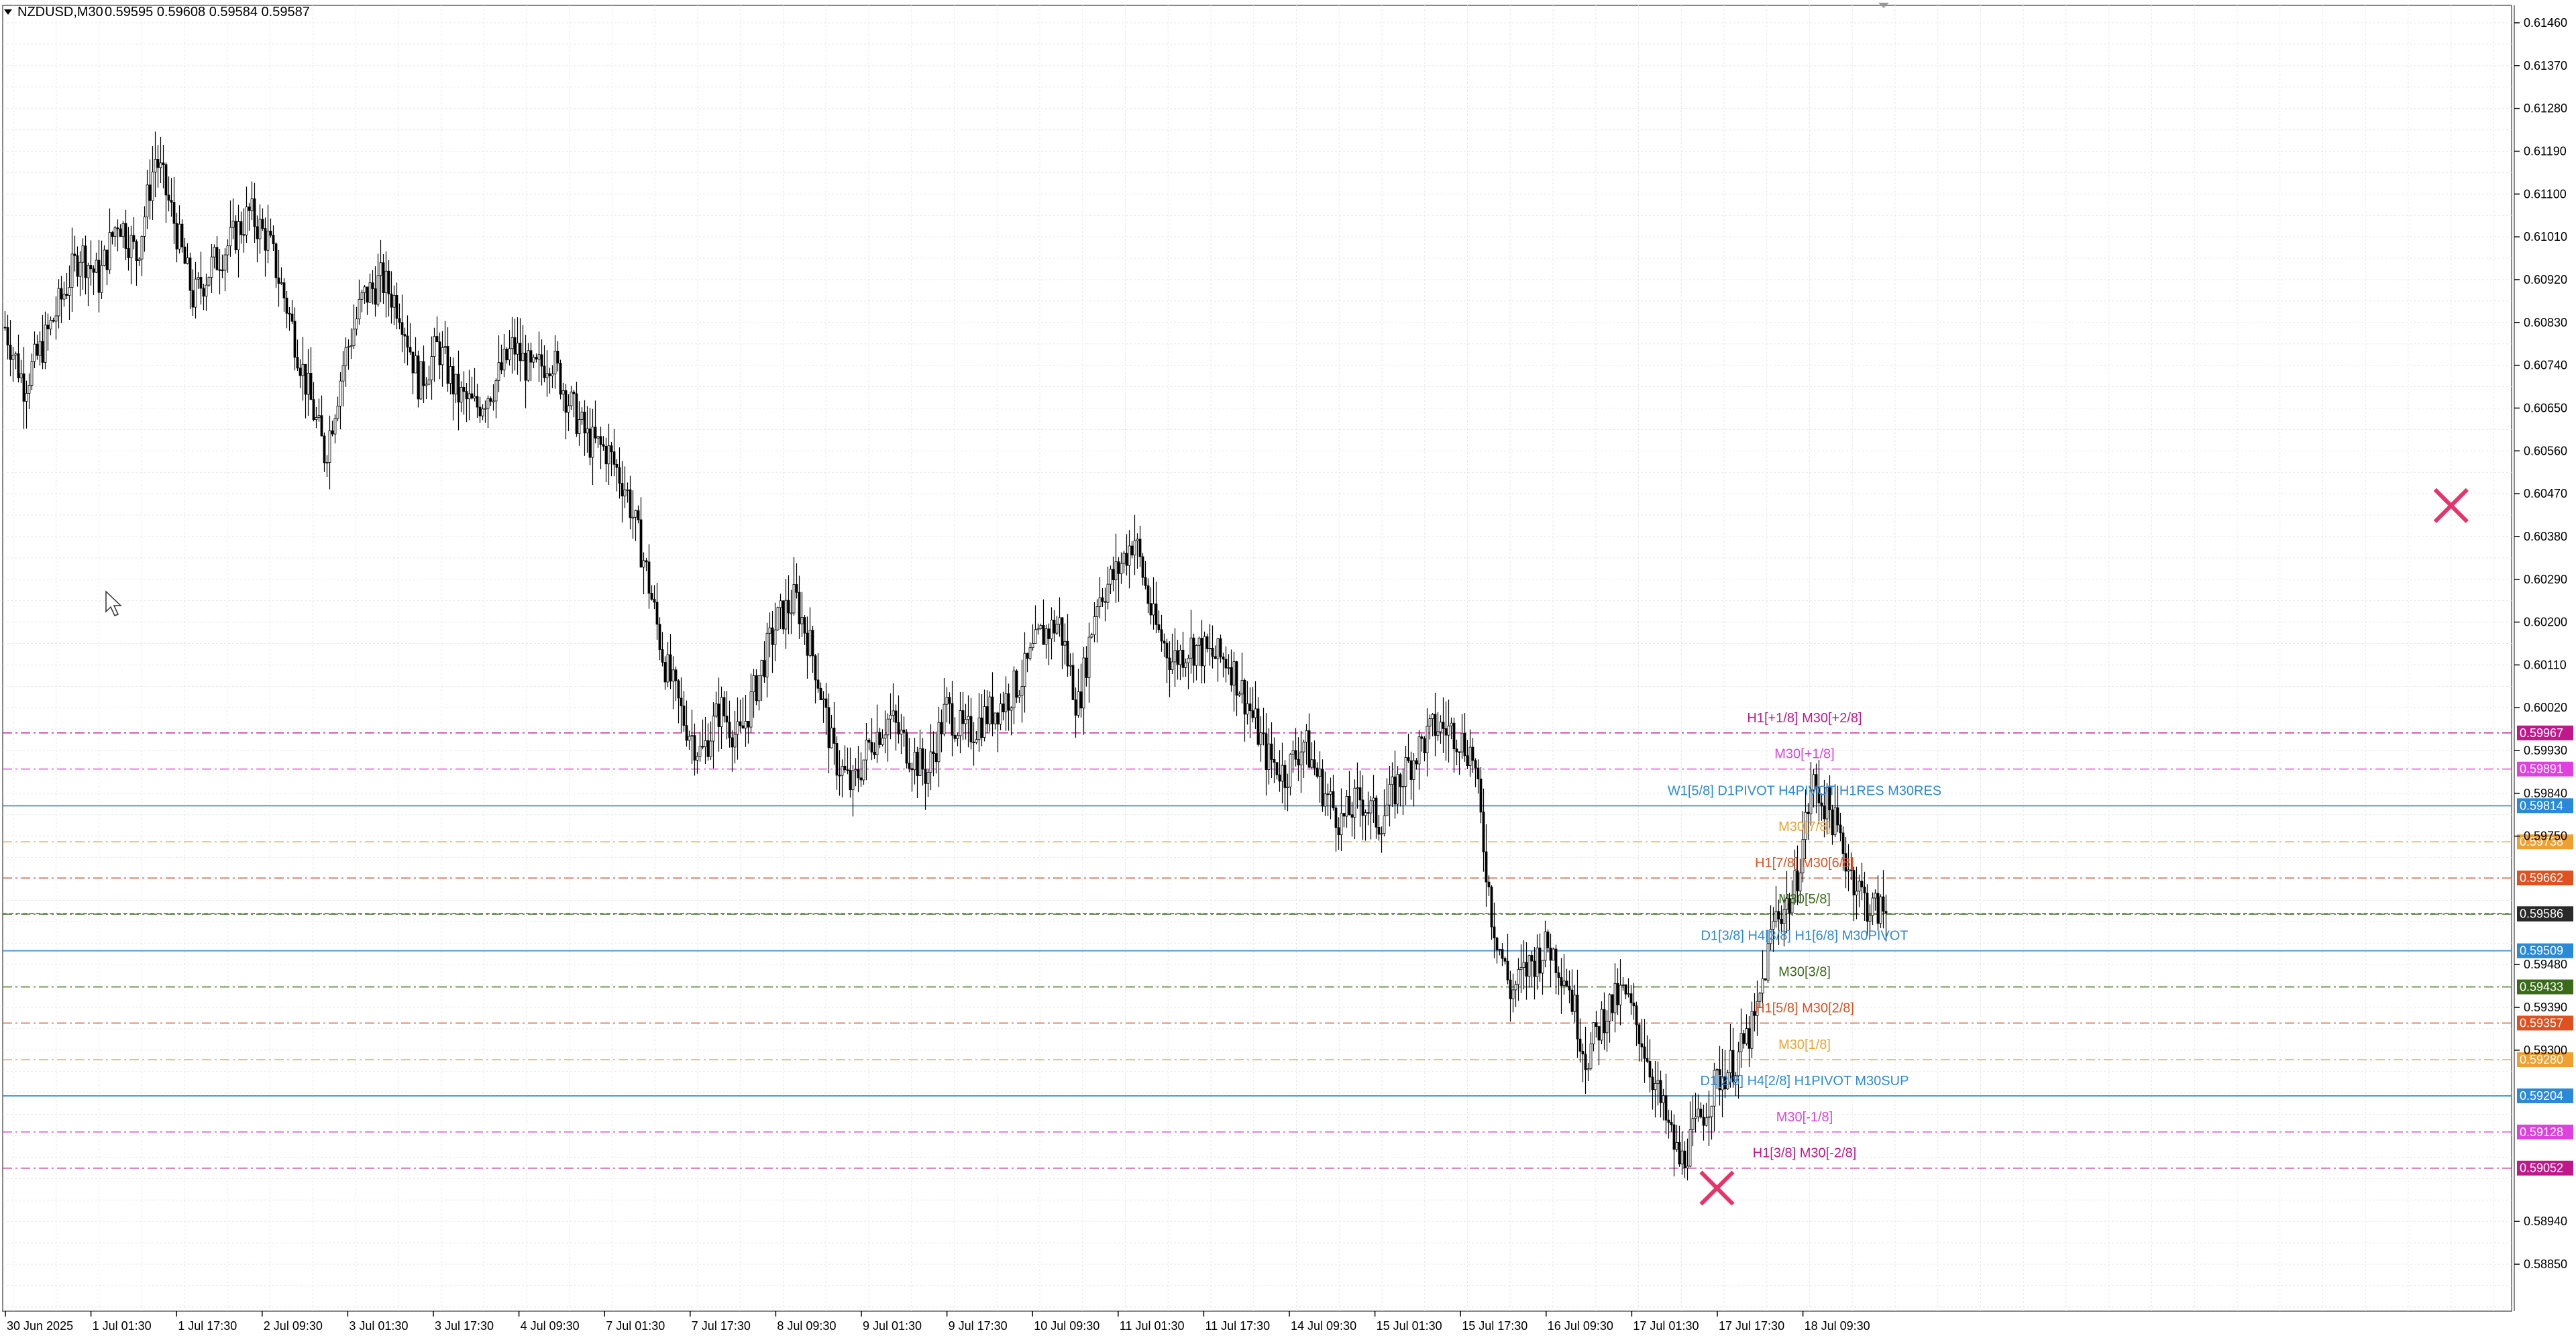  What do you see at coordinates (721, 1326) in the screenshot?
I see `x-tick-label: 7 Jul 17:30` at bounding box center [721, 1326].